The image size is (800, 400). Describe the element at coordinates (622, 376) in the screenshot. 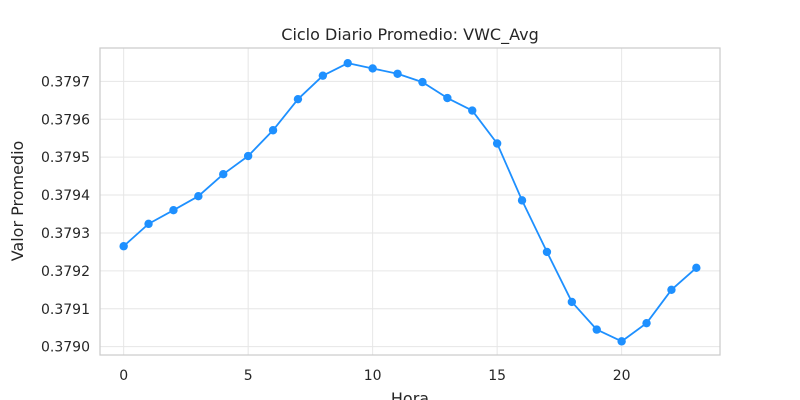

I see `x-tick-label: 20` at that location.